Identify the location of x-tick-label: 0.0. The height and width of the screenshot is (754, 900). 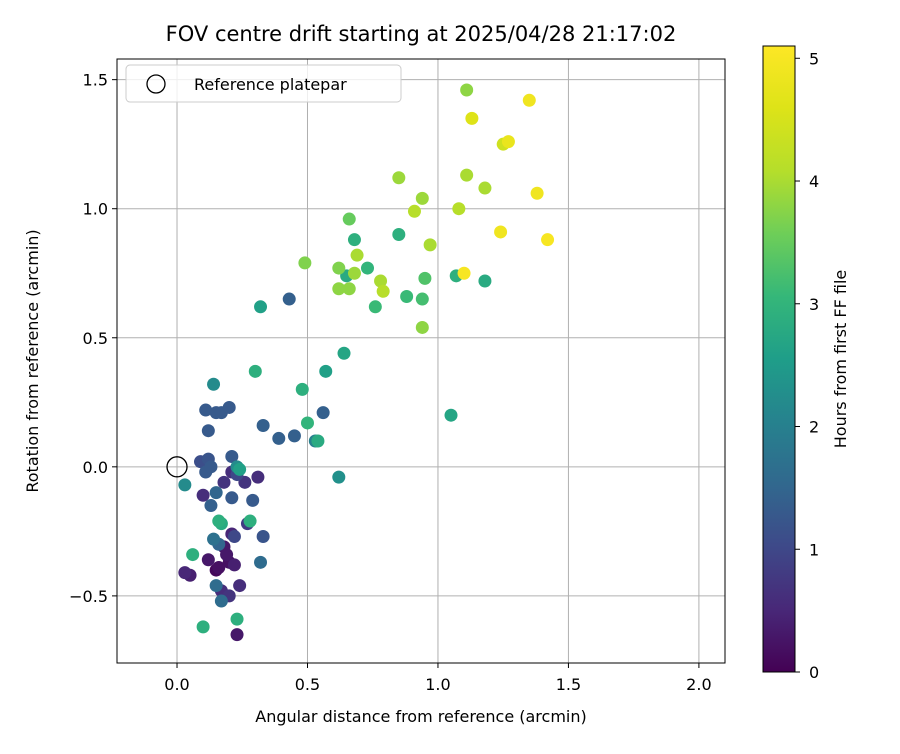
(176, 684).